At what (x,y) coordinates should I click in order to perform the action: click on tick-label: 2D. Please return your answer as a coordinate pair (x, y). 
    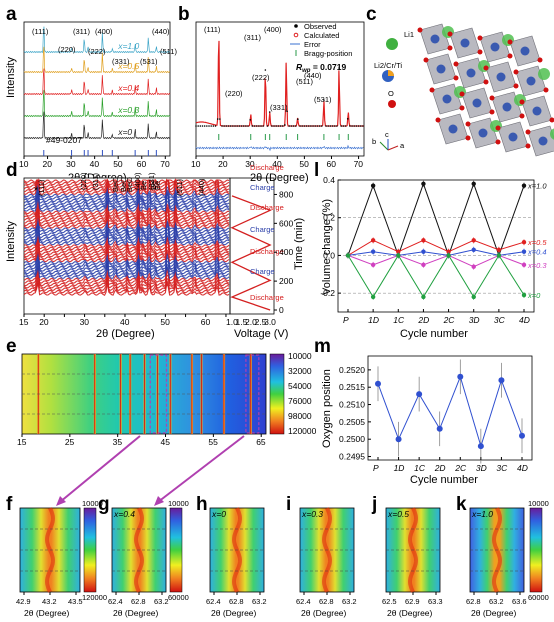
    Looking at the image, I should click on (440, 468).